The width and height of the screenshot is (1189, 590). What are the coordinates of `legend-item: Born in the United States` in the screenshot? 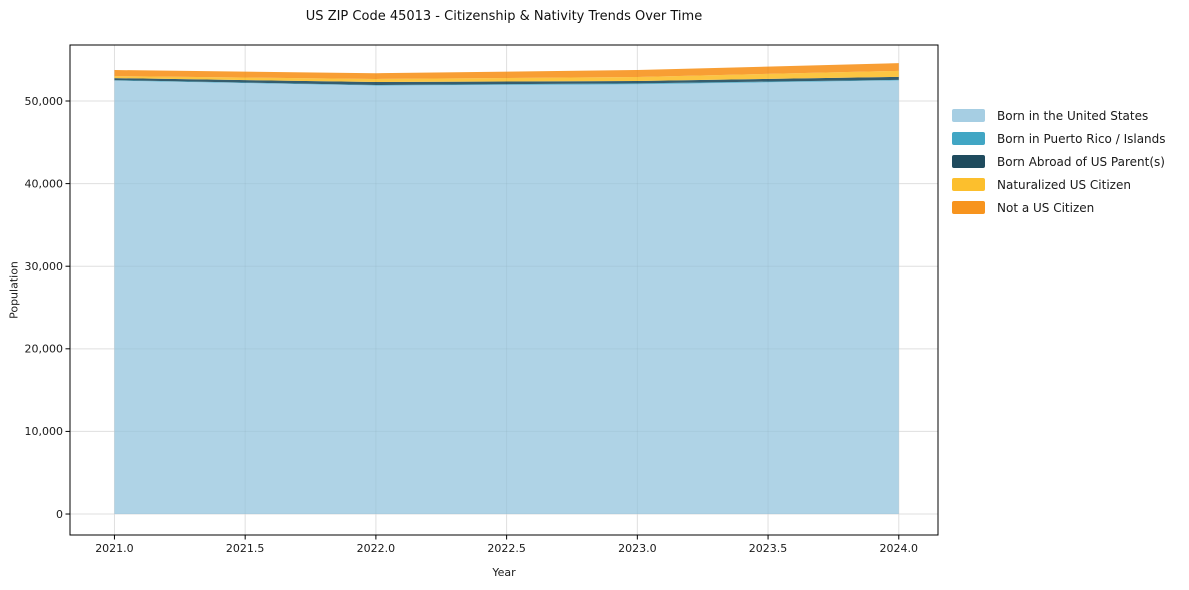 It's located at (1059, 115).